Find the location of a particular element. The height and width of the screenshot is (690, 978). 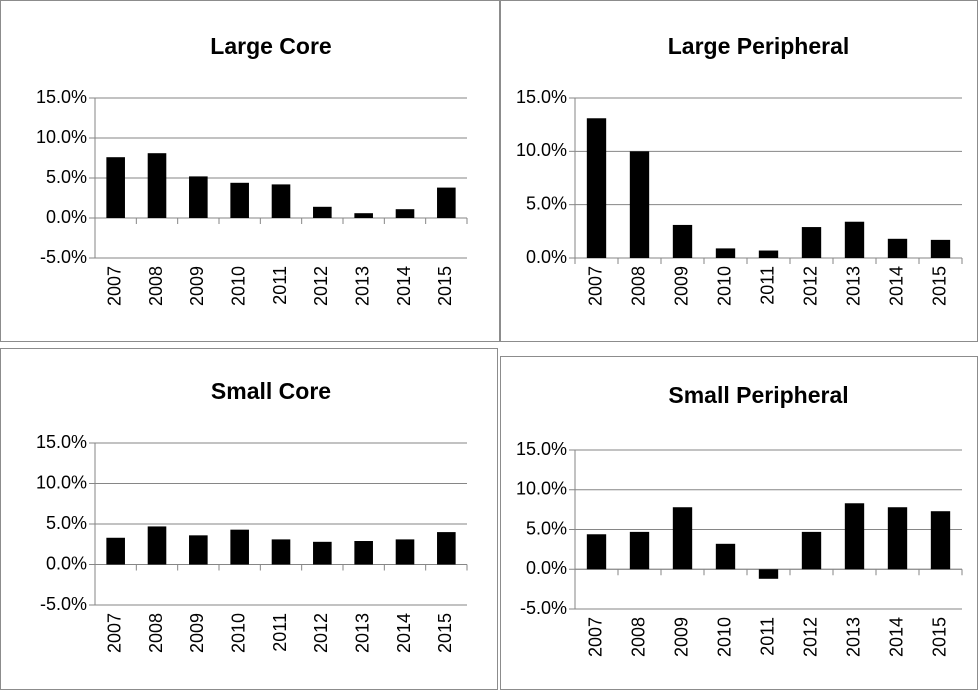

chart-title: Small Peripheral is located at coordinates (758, 395).